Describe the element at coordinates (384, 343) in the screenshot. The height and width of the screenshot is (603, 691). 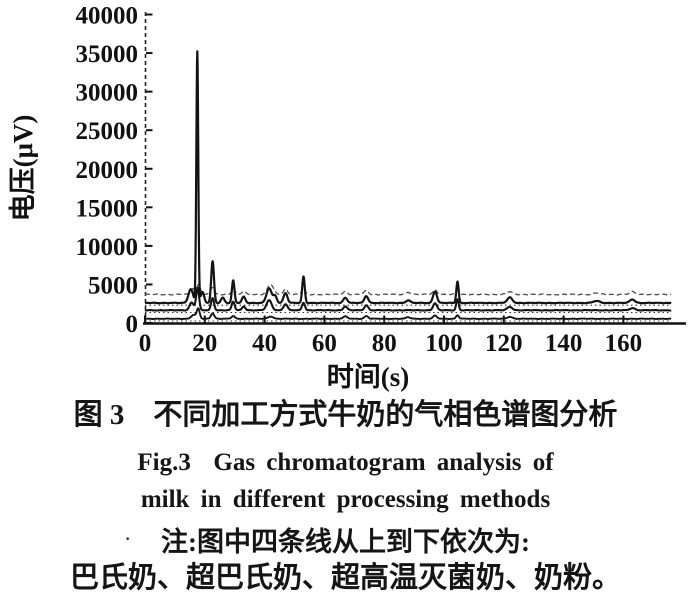
I see `svg-text: 80` at that location.